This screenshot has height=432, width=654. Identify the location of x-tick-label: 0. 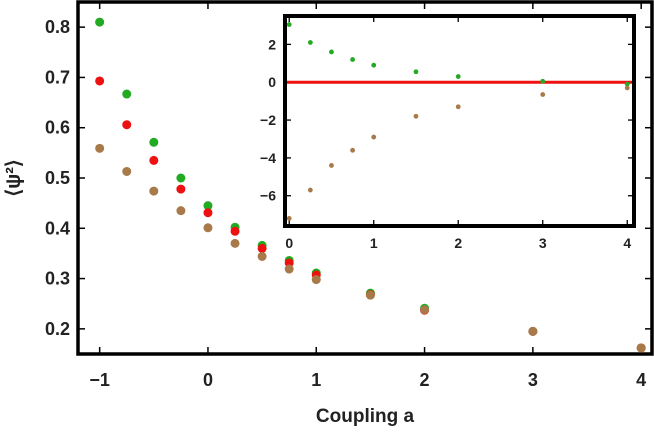
(208, 380).